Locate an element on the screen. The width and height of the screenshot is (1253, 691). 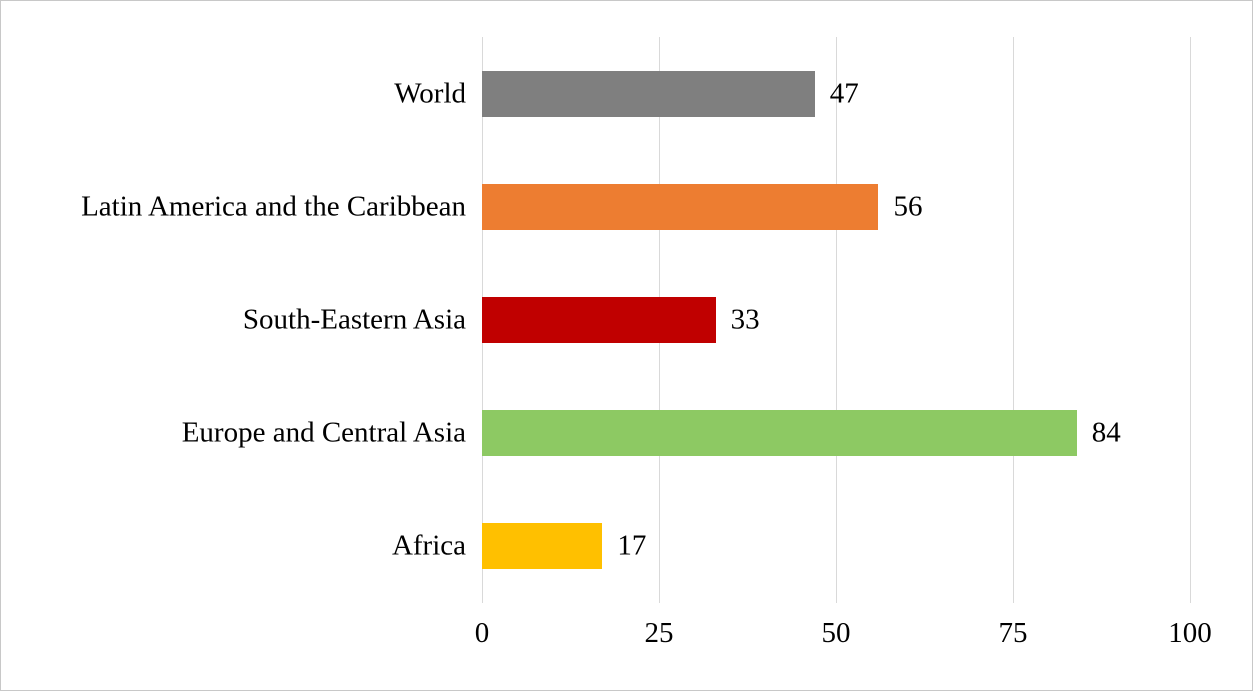
bar-africa is located at coordinates (542, 546).